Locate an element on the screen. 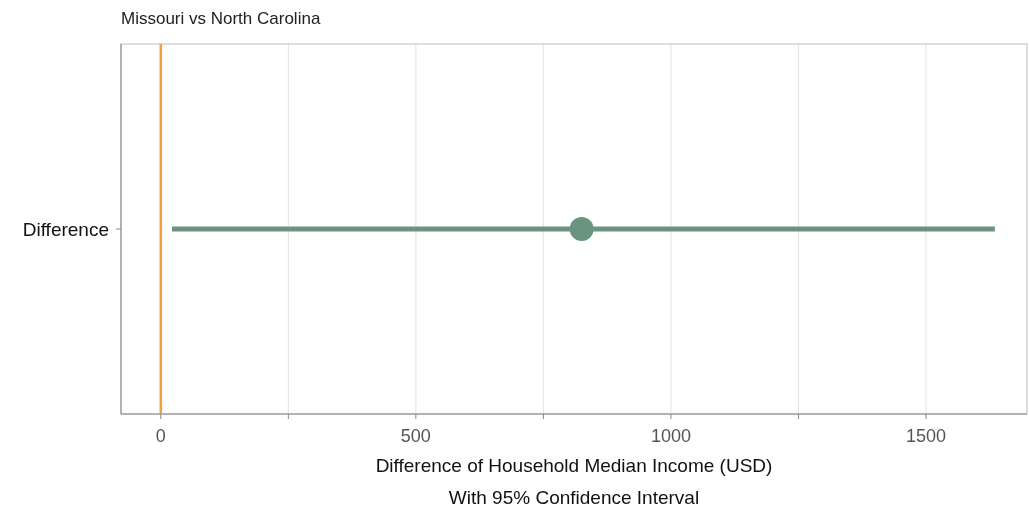  x-axis-title: Difference of Household Median Income (USD) is located at coordinates (574, 465).